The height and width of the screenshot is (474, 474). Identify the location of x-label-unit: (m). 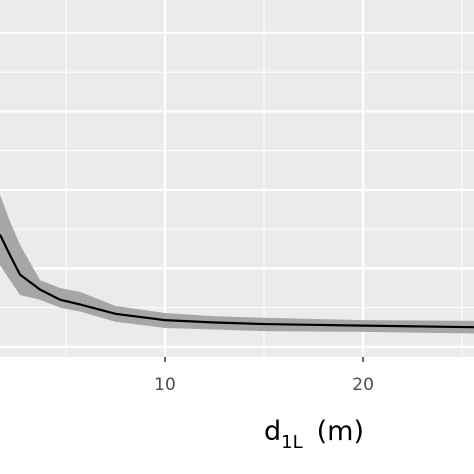
(340, 431).